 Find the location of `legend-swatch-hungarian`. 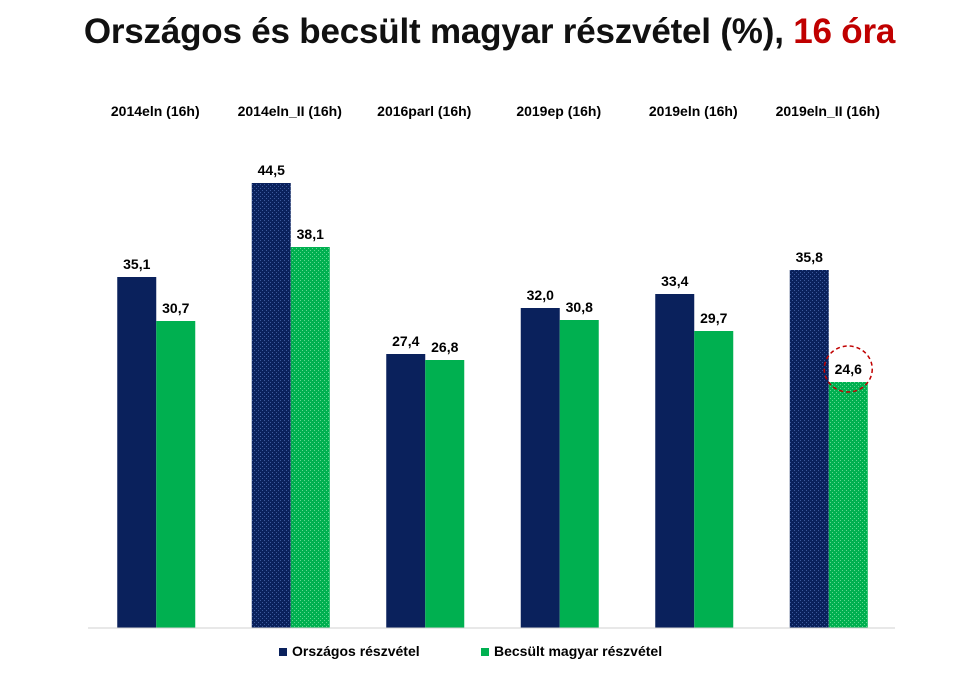

legend-swatch-hungarian is located at coordinates (485, 652).